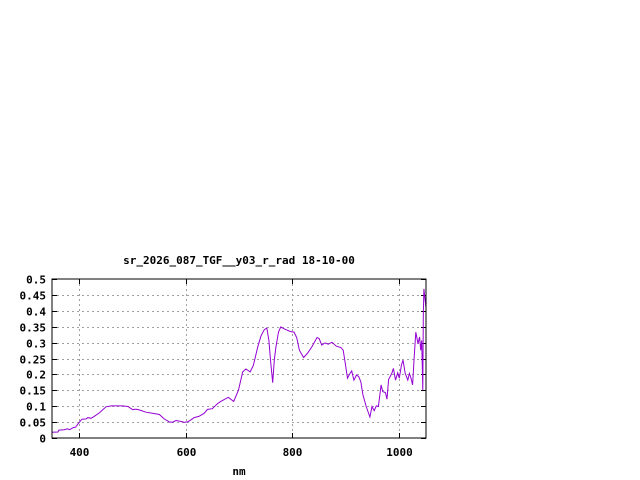 Image resolution: width=640 pixels, height=480 pixels. Describe the element at coordinates (399, 452) in the screenshot. I see `x-tick-label: 1000` at that location.